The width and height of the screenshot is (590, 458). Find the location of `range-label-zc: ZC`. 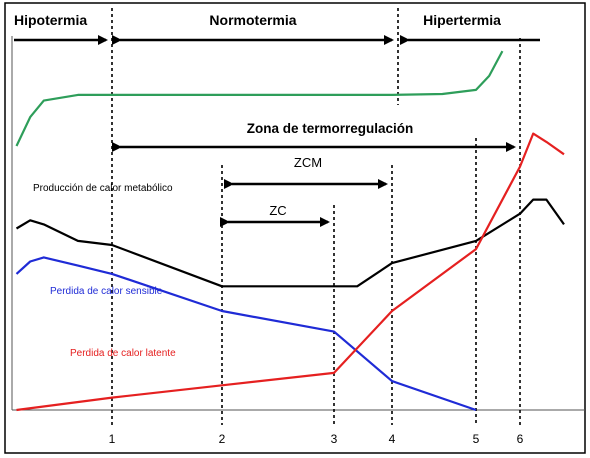

range-label-zc: ZC is located at coordinates (277, 210).